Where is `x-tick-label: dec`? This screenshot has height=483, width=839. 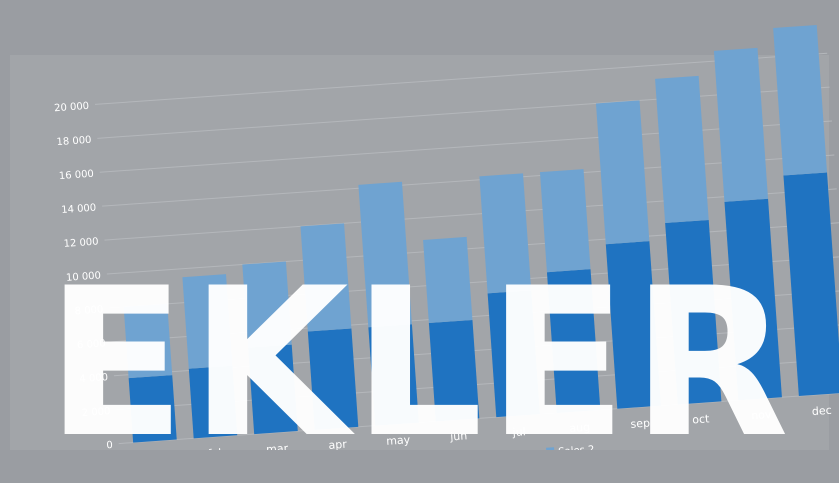
x-tick-label: dec is located at coordinates (821, 411).